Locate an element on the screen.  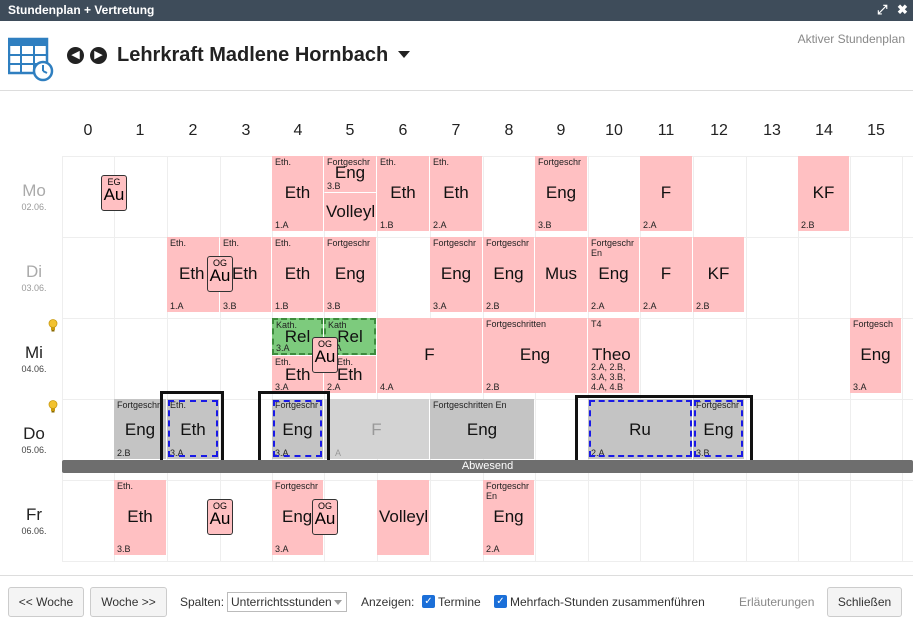
lesson-cell-absent: Fortgeschritten En Eng is located at coordinates (482, 429).